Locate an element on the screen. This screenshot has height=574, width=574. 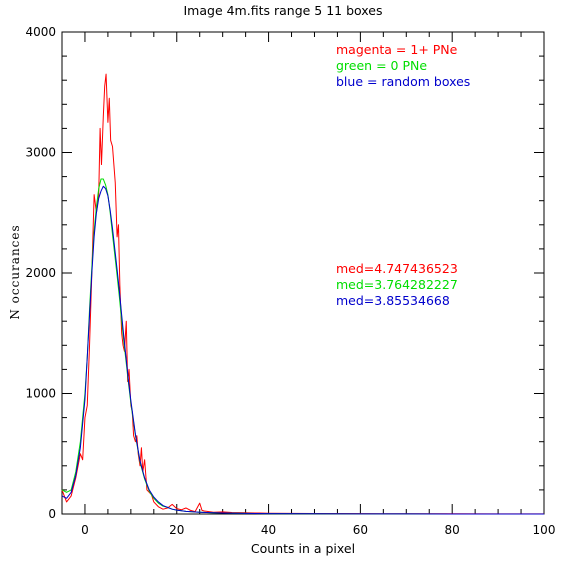
y-axis-title: N occurances is located at coordinates (15, 271).